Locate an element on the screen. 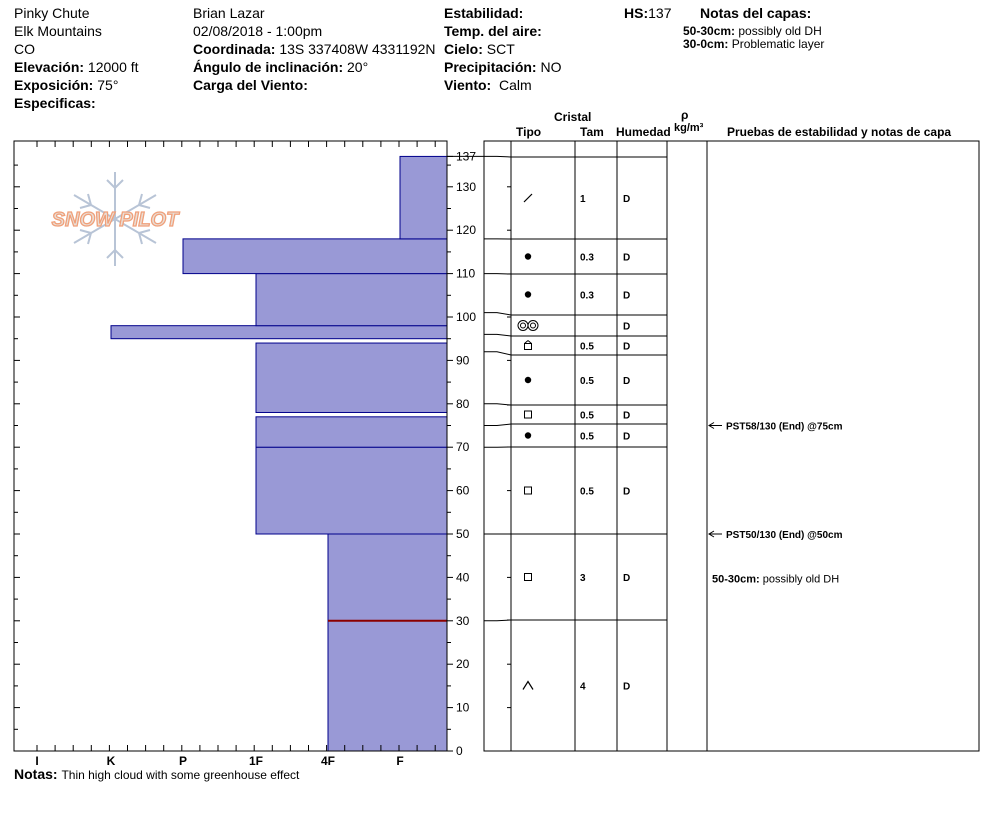  depth-tick-label: 120 is located at coordinates (466, 230).